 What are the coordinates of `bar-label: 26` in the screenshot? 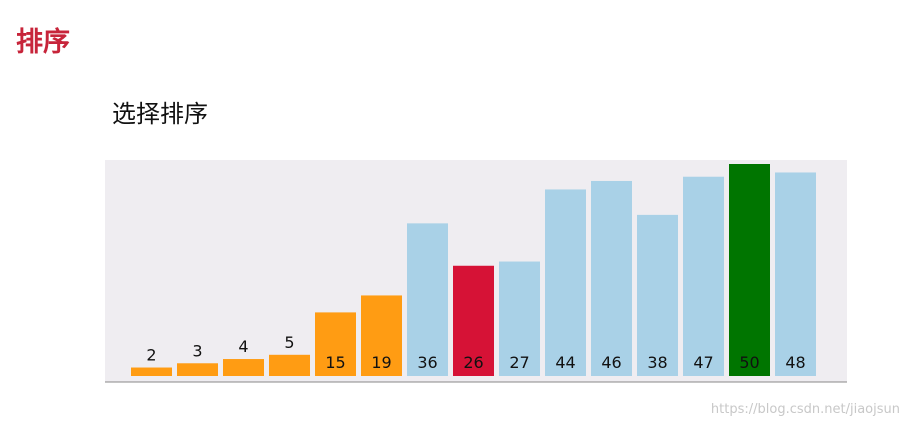 It's located at (473, 362).